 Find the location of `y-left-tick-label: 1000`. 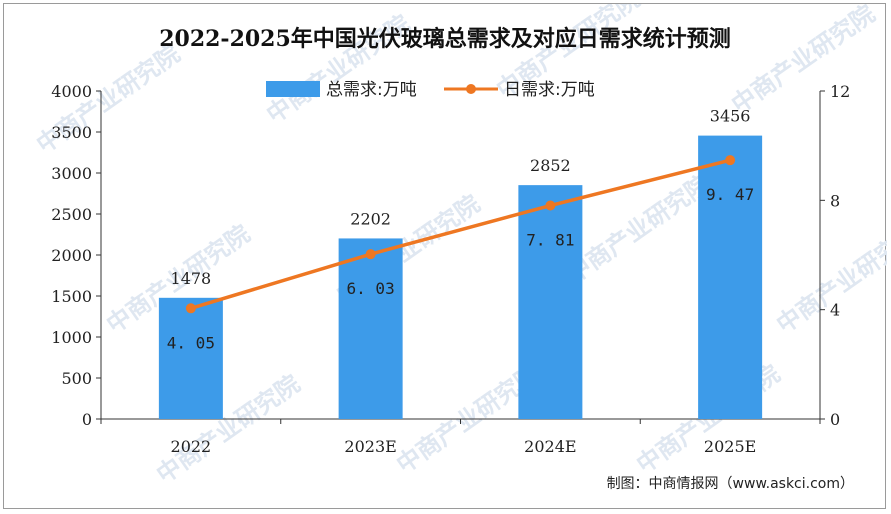

y-left-tick-label: 1000 is located at coordinates (71, 337).